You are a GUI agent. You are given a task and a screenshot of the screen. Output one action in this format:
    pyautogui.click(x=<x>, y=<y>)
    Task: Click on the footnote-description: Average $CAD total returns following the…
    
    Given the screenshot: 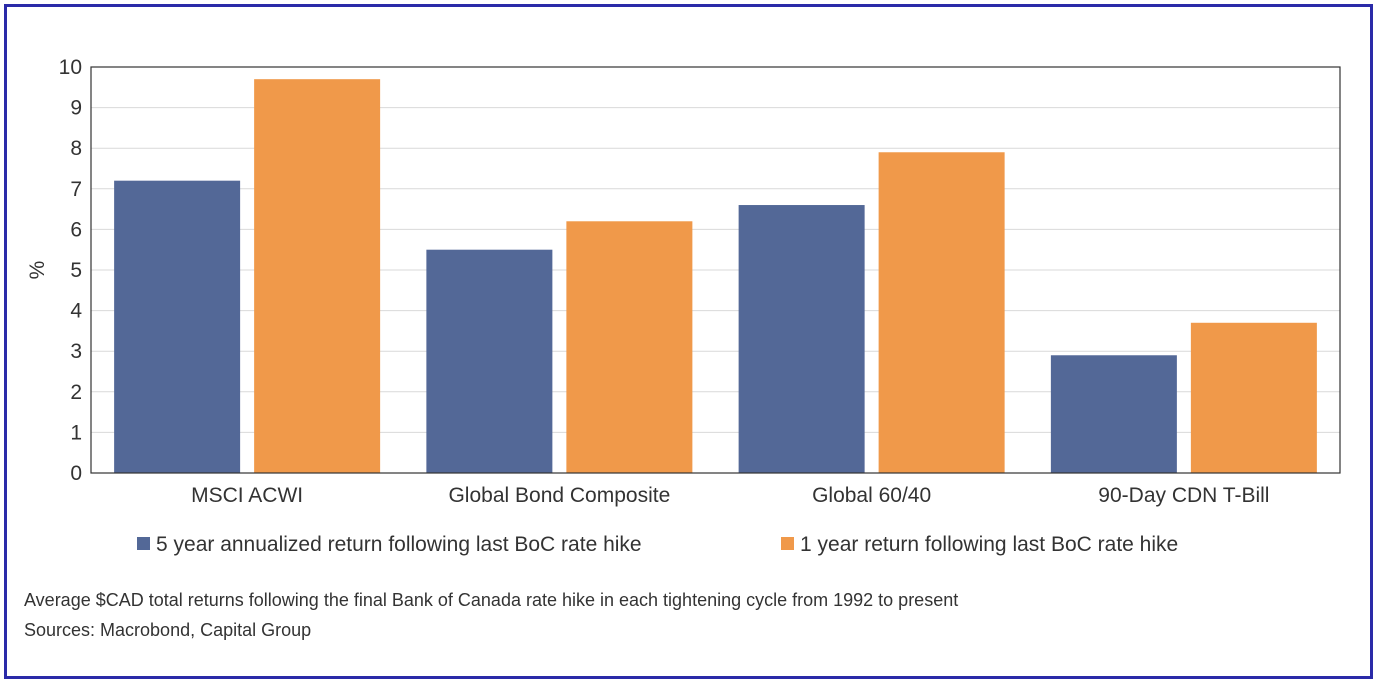 What is the action you would take?
    pyautogui.click(x=491, y=600)
    